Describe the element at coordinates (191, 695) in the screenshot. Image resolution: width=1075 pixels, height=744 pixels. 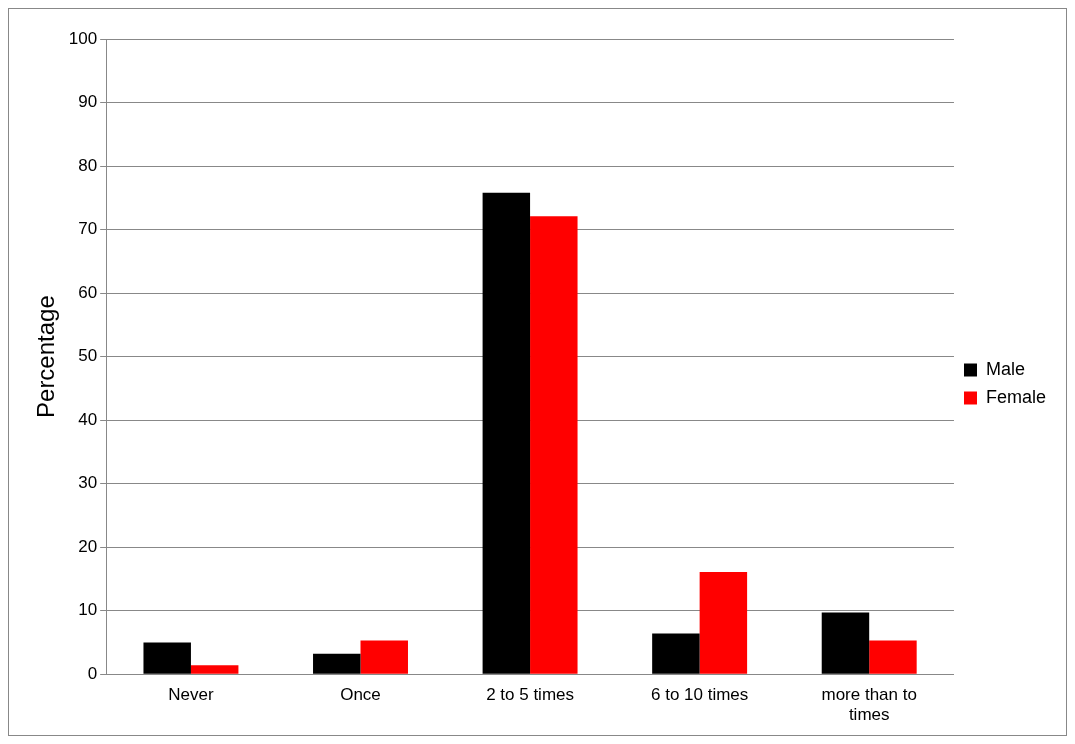
I see `x-tick-label: Never` at that location.